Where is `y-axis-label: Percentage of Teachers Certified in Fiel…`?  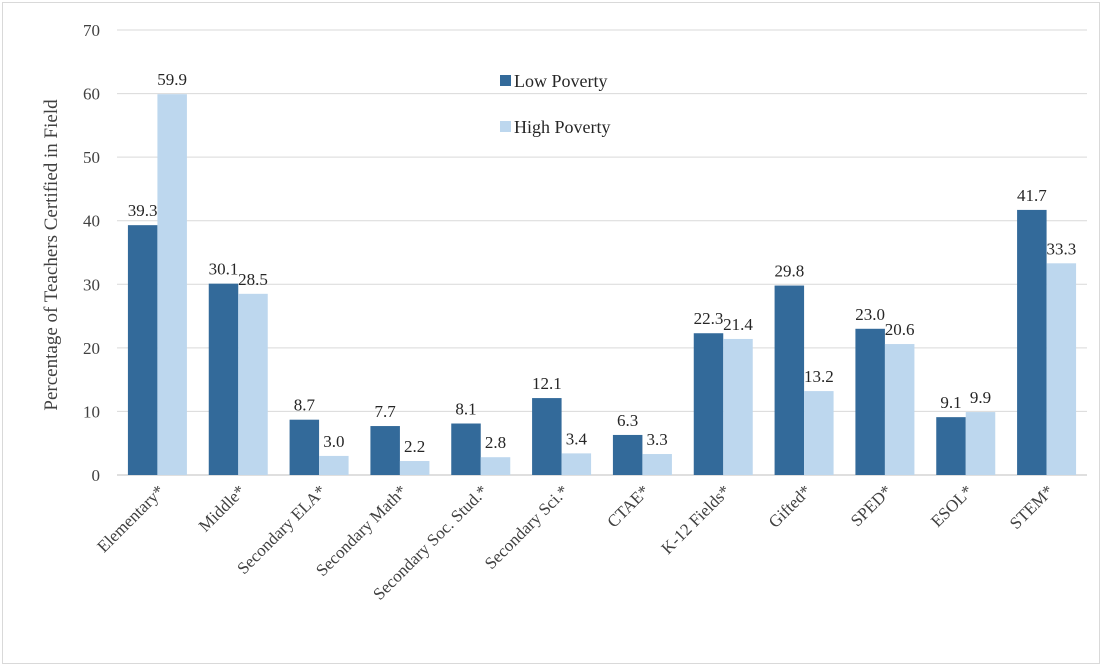
y-axis-label: Percentage of Teachers Certified in Fiel… is located at coordinates (51, 255).